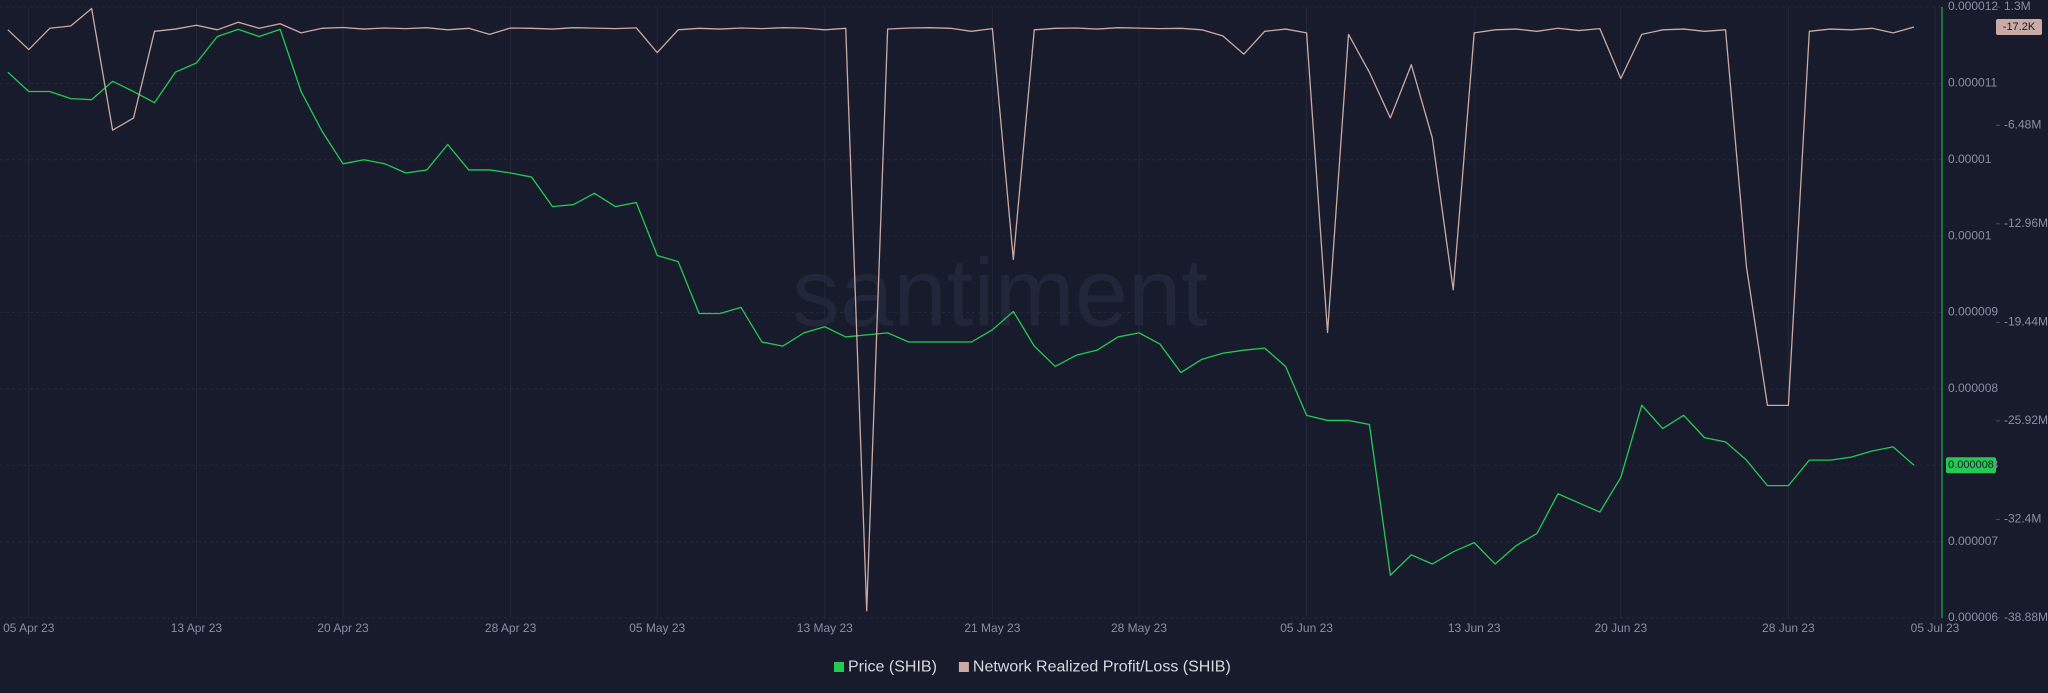  What do you see at coordinates (825, 628) in the screenshot?
I see `x-tick-label: 13 May 23` at bounding box center [825, 628].